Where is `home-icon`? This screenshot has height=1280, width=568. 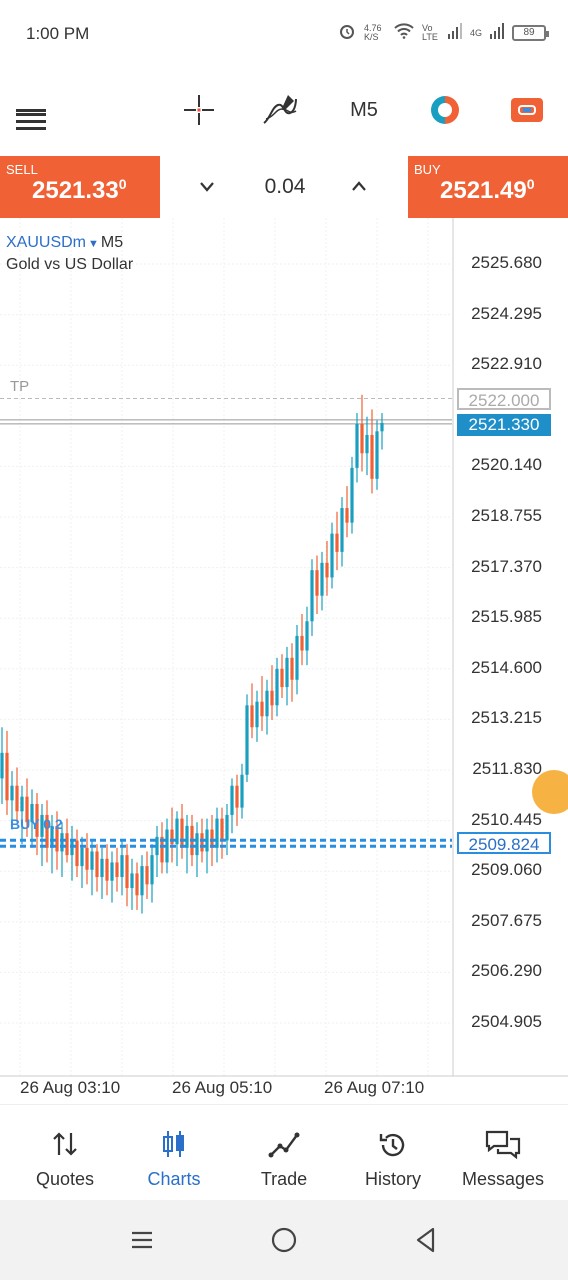 home-icon is located at coordinates (285, 1241).